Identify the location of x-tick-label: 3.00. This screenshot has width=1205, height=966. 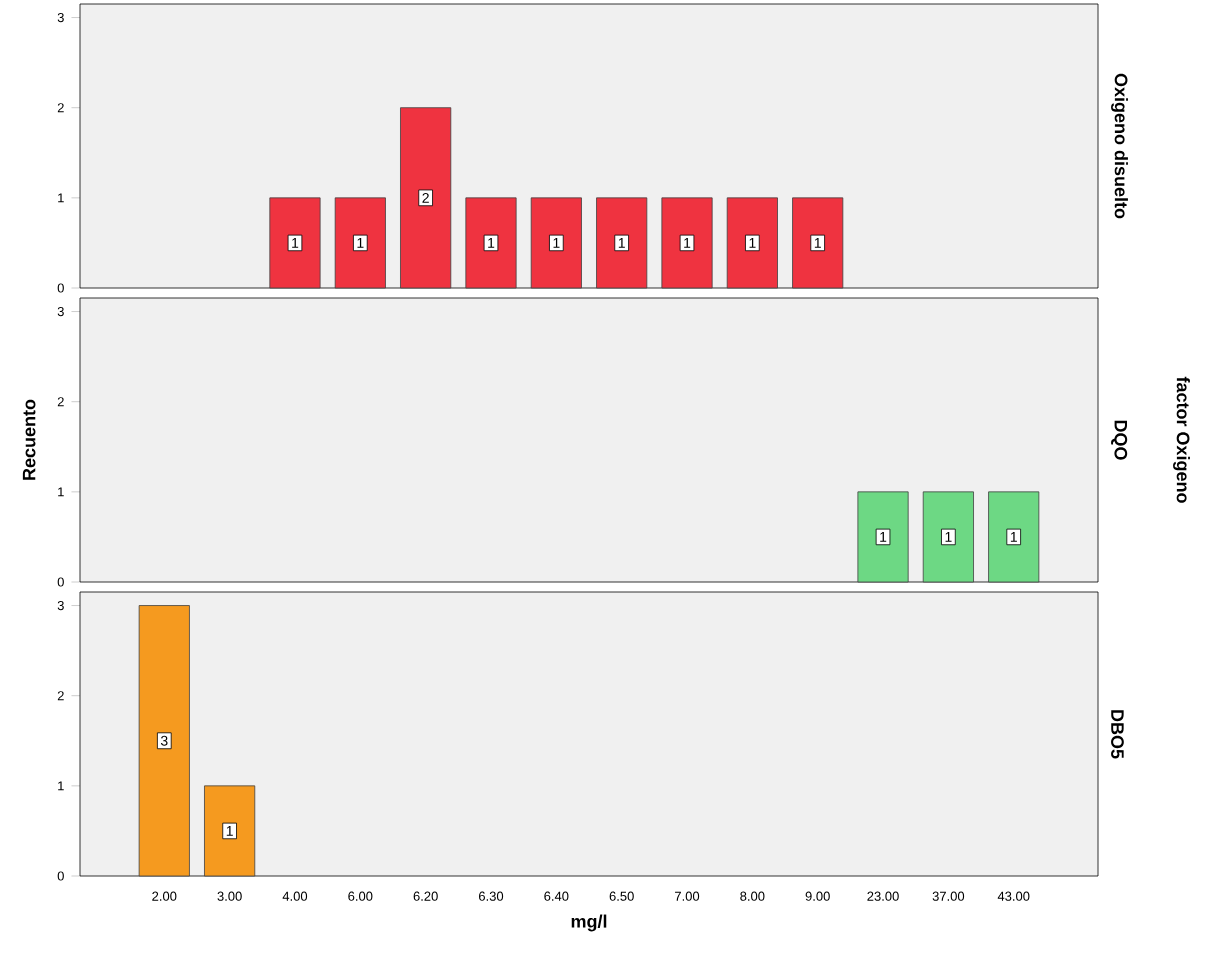
(229, 896).